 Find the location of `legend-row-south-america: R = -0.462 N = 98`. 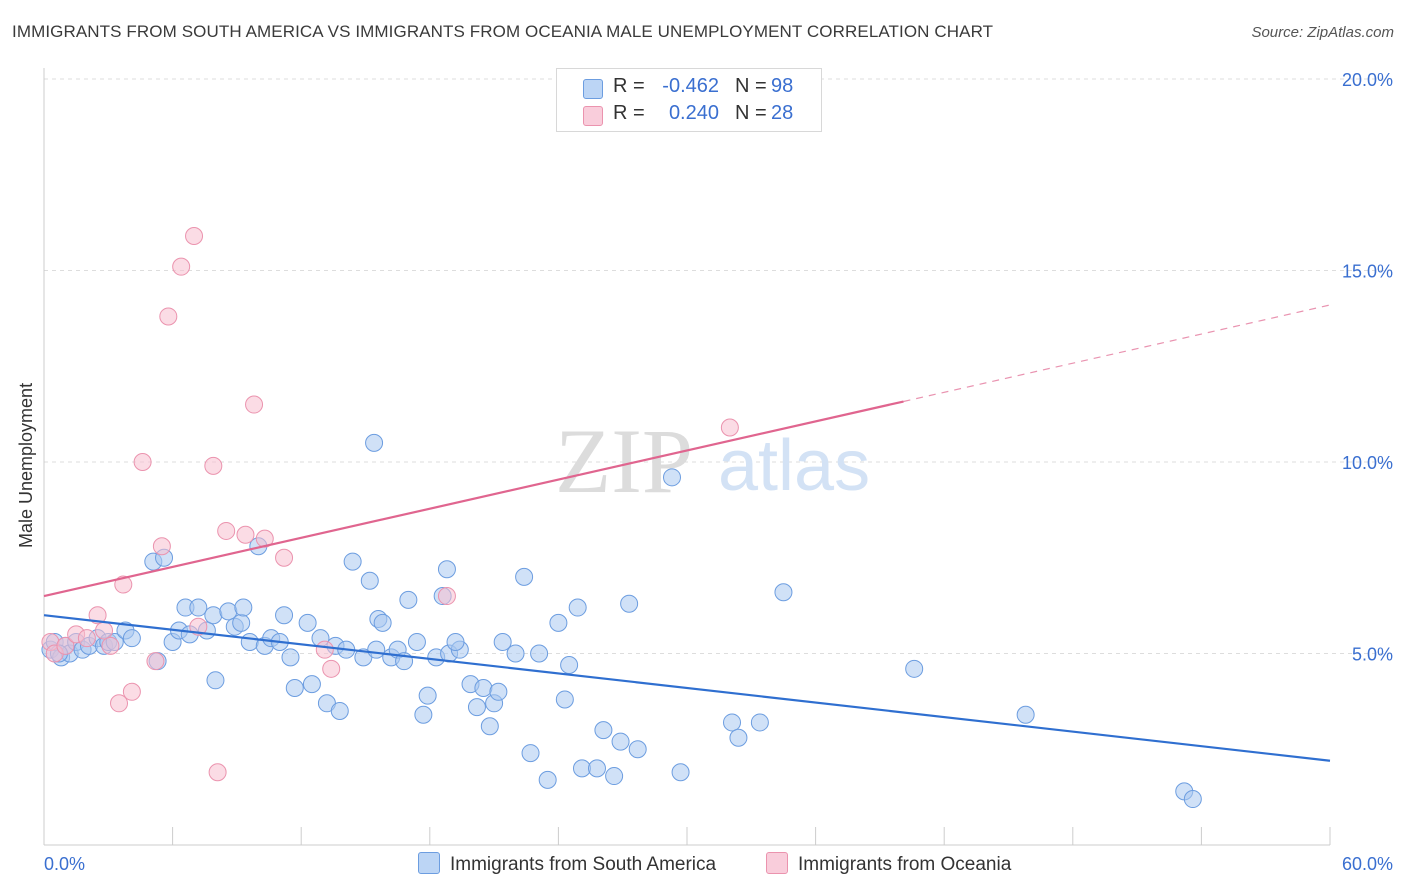

legend-row-south-america: R = -0.462 N = 98 is located at coordinates (689, 88).